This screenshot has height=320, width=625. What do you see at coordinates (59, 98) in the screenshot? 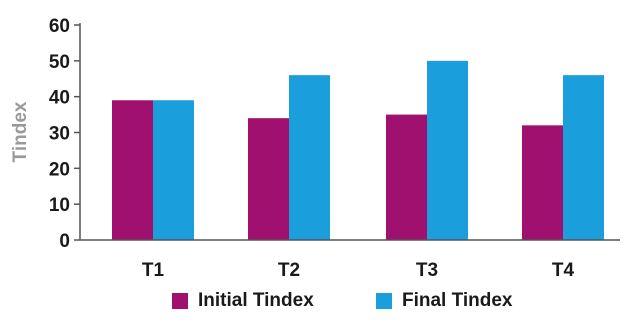
I see `y-tick-label: 40` at bounding box center [59, 98].